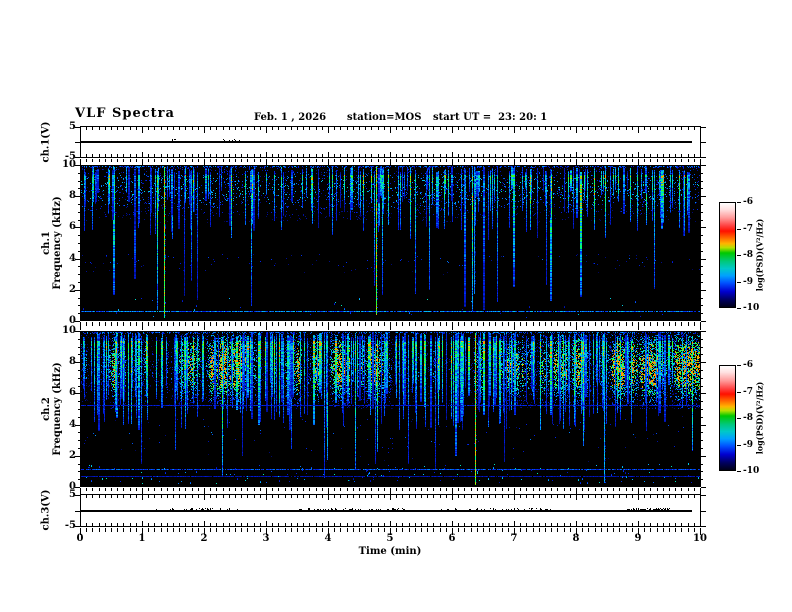 This screenshot has width=792, height=612. What do you see at coordinates (57, 243) in the screenshot?
I see `ch1-label-line2: Frequency (kHz)` at bounding box center [57, 243].